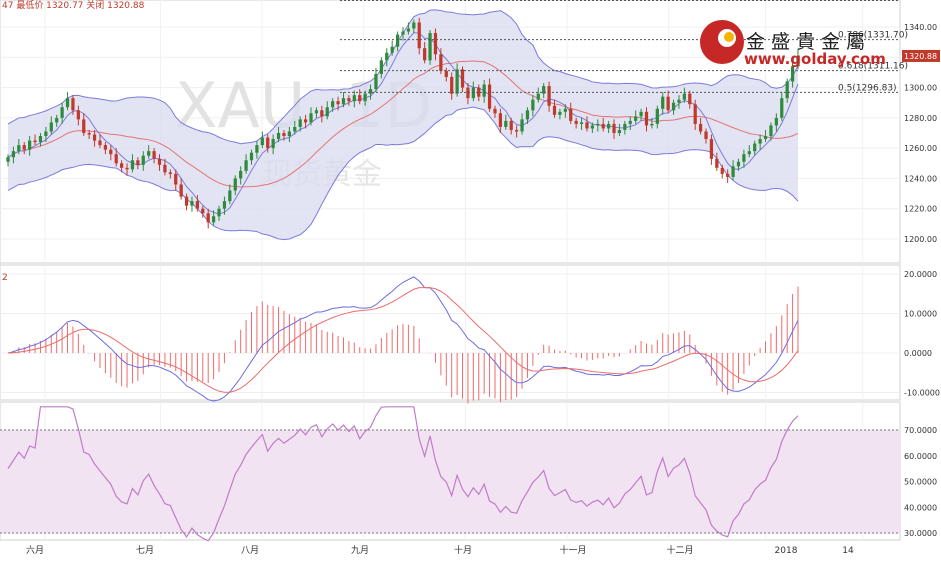 This screenshot has width=941, height=562. Describe the element at coordinates (463, 550) in the screenshot. I see `x-tick-label: 十月` at that location.